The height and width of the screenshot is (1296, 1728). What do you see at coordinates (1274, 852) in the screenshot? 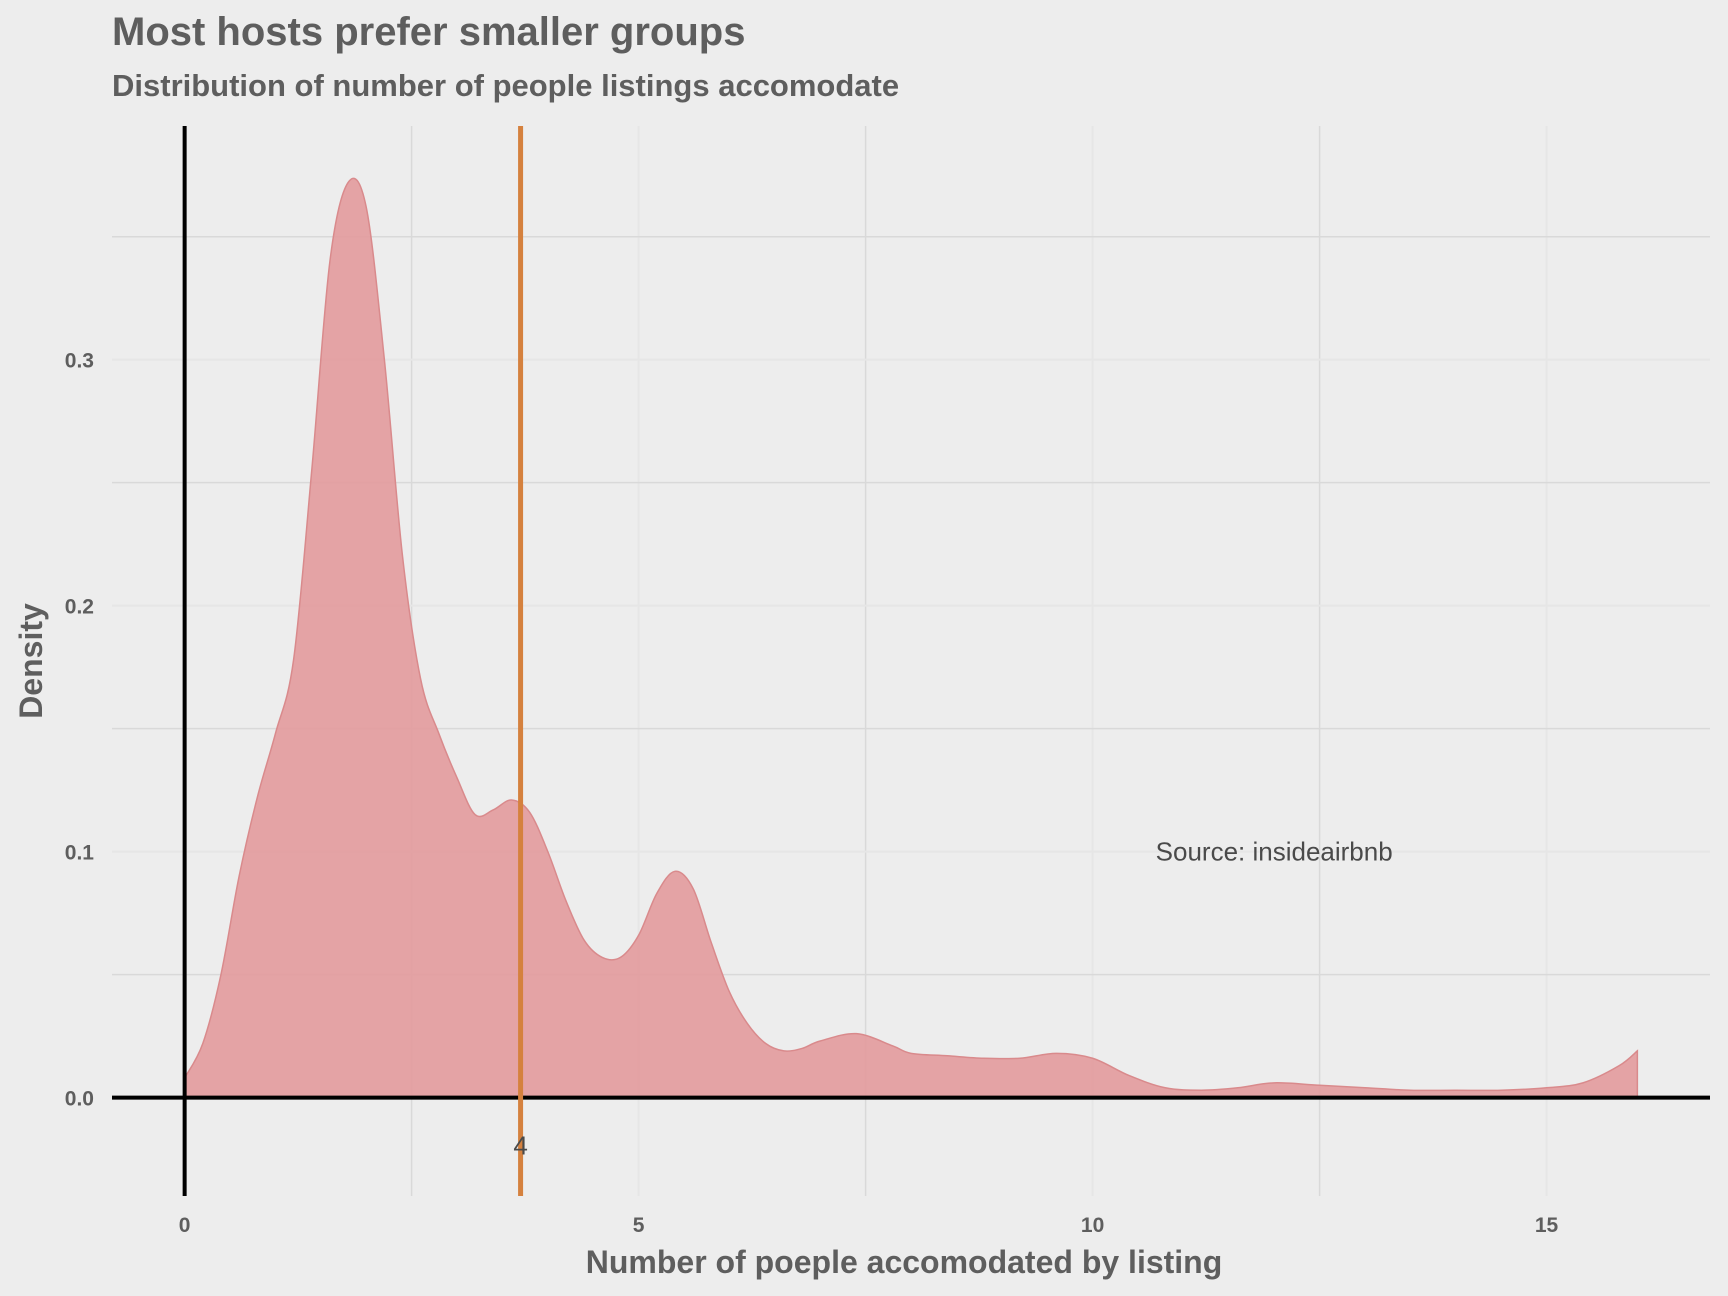
I see `source-annotation: Source: insideairbnb` at bounding box center [1274, 852].